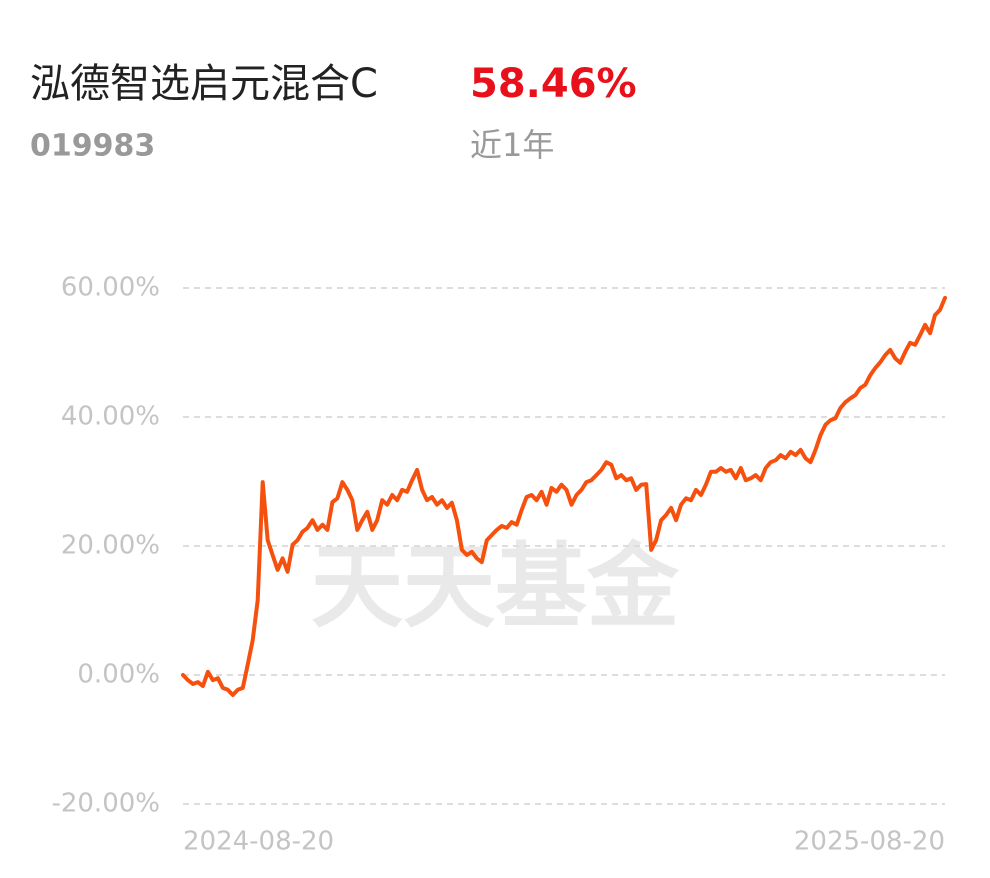 The height and width of the screenshot is (878, 990). What do you see at coordinates (110, 546) in the screenshot?
I see `y-tick-label: 20.00%` at bounding box center [110, 546].